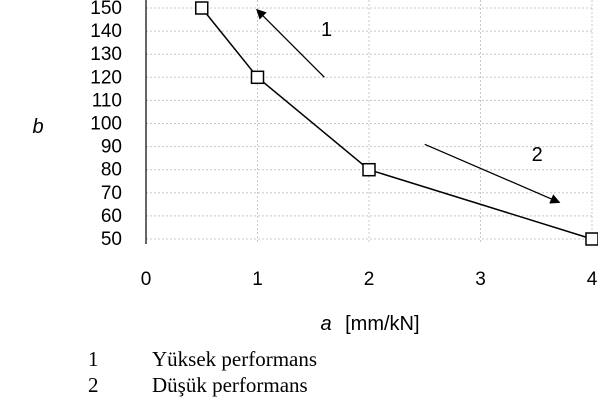  I want to click on legend-item: 1 Yüksek performans, so click(202, 359).